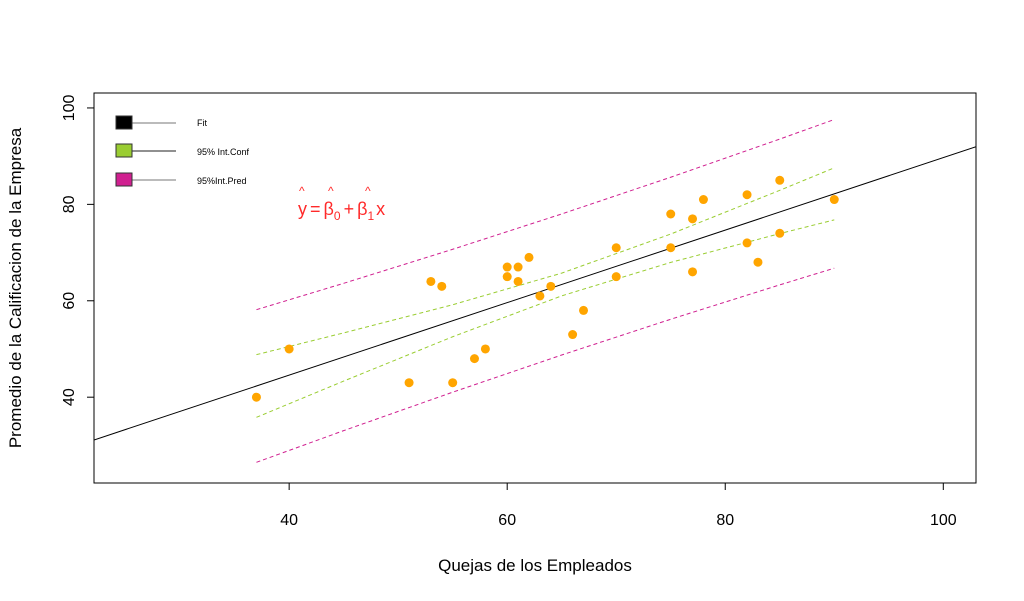 The image size is (1024, 601). What do you see at coordinates (69, 301) in the screenshot?
I see `y-tick-label: 60` at bounding box center [69, 301].